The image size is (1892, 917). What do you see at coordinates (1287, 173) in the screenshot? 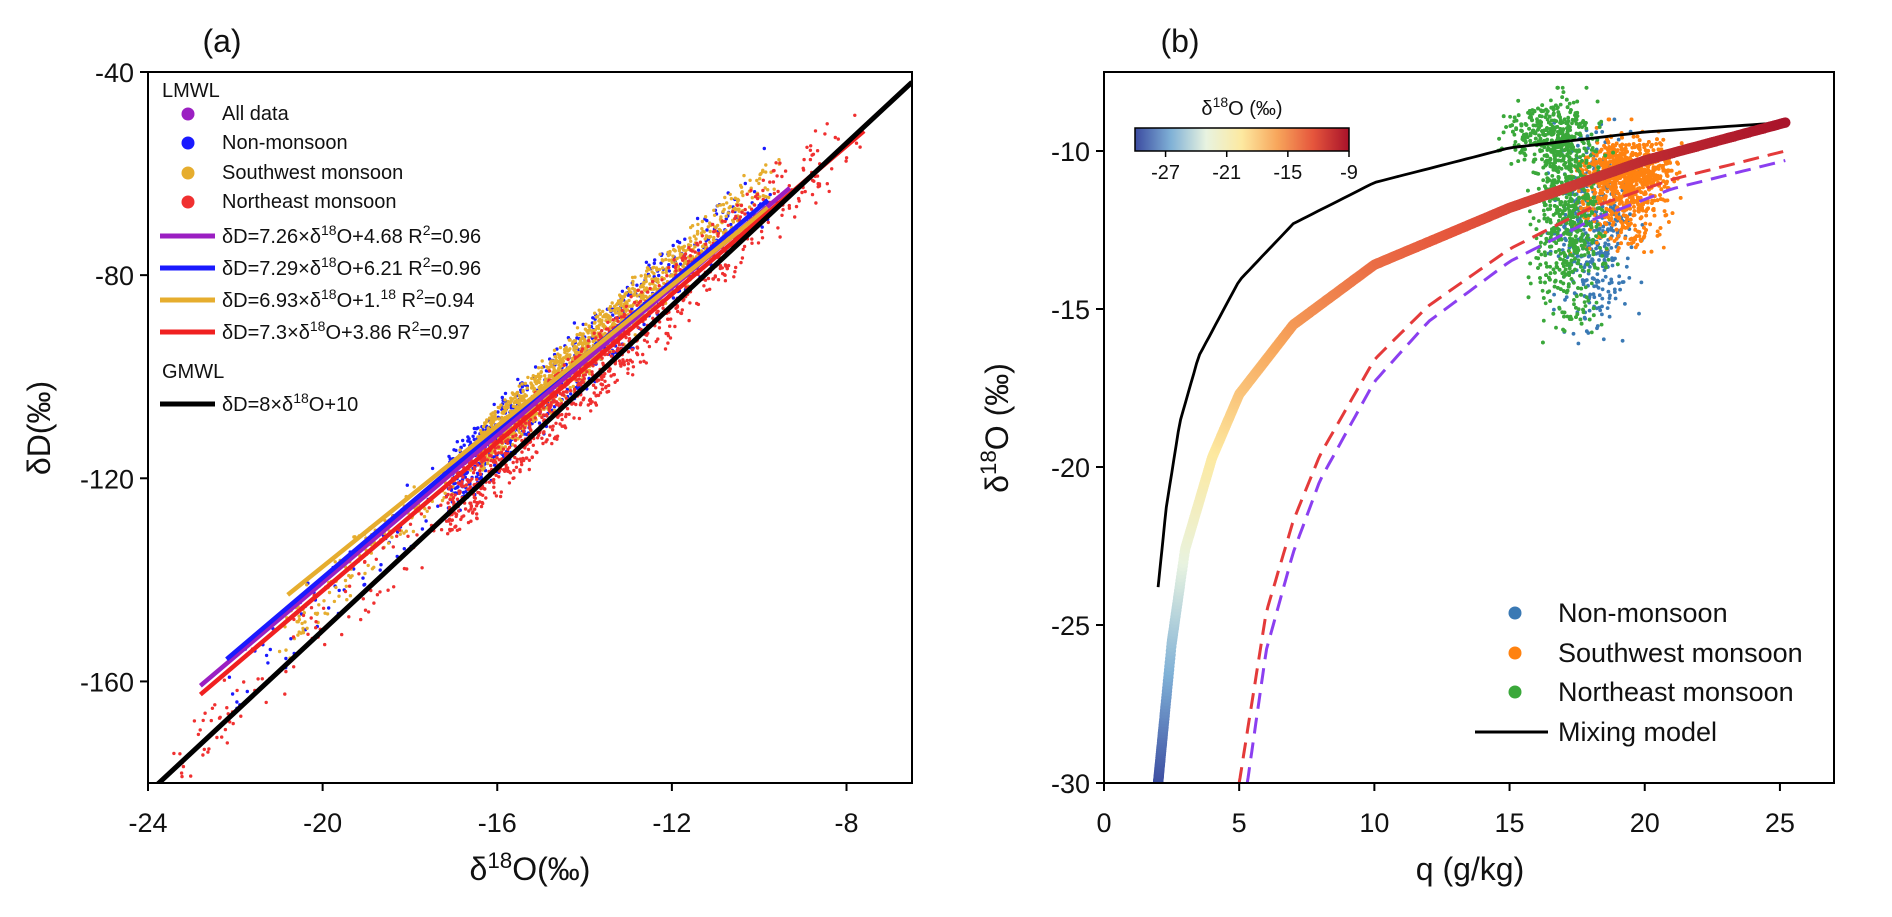
I see `colorbar-tick-label: -15` at bounding box center [1287, 173].